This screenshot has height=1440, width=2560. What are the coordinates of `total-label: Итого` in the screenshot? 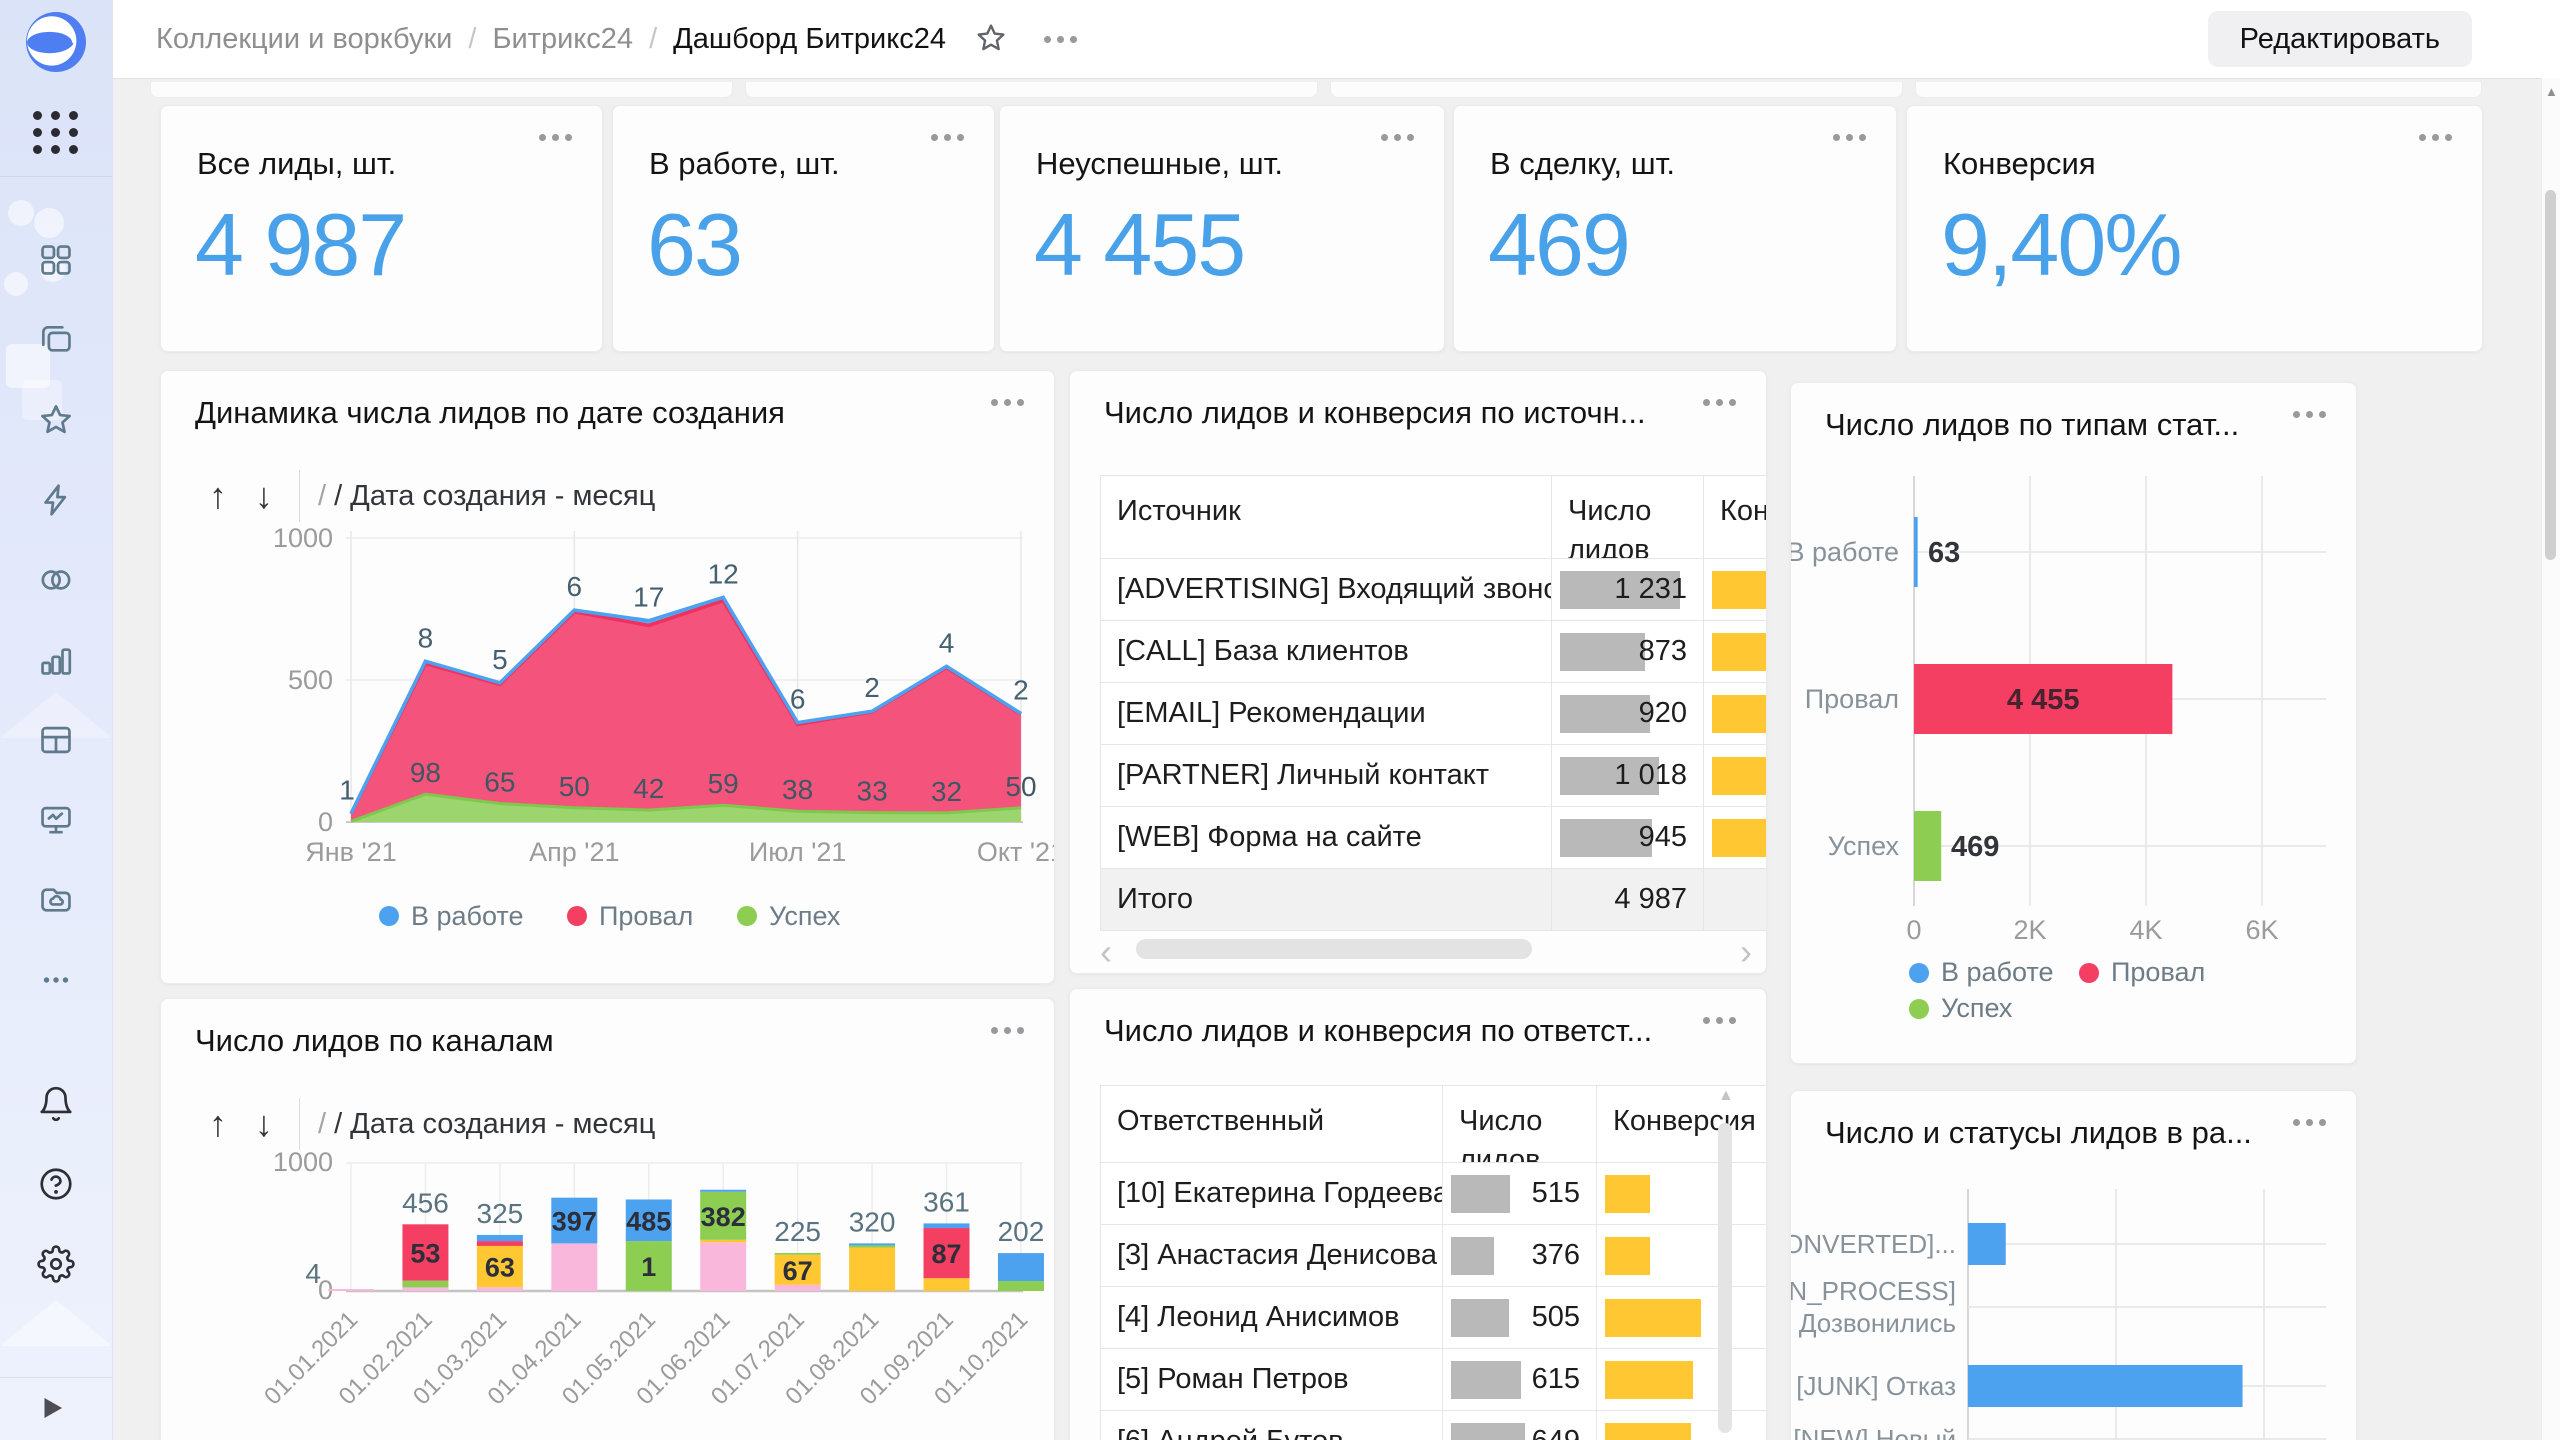 It's located at (1326, 899).